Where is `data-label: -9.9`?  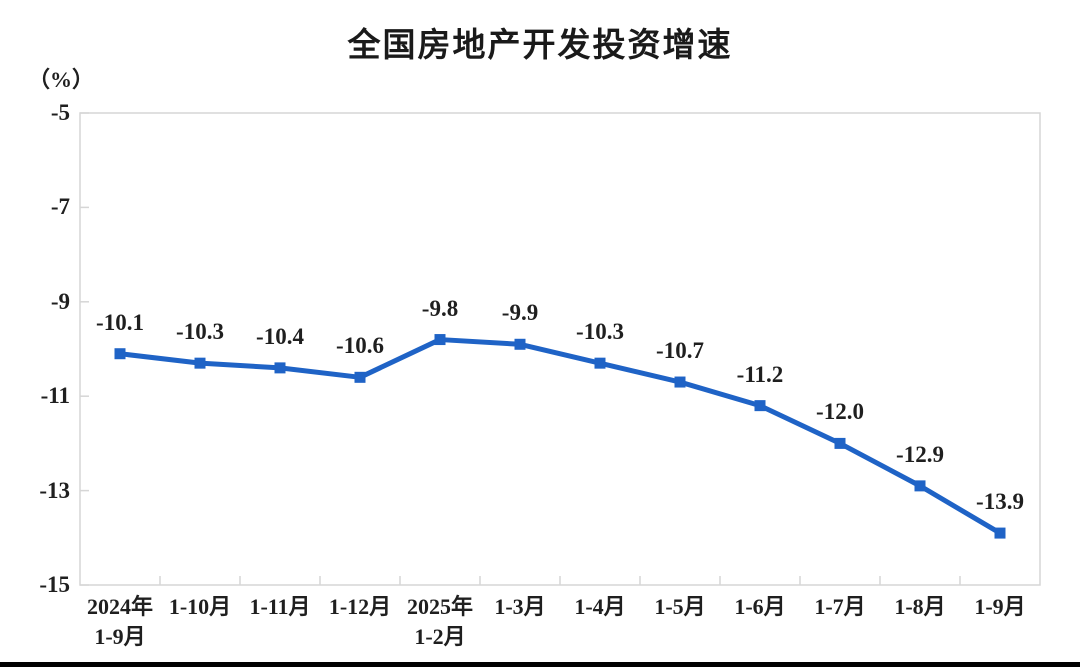 data-label: -9.9 is located at coordinates (520, 313).